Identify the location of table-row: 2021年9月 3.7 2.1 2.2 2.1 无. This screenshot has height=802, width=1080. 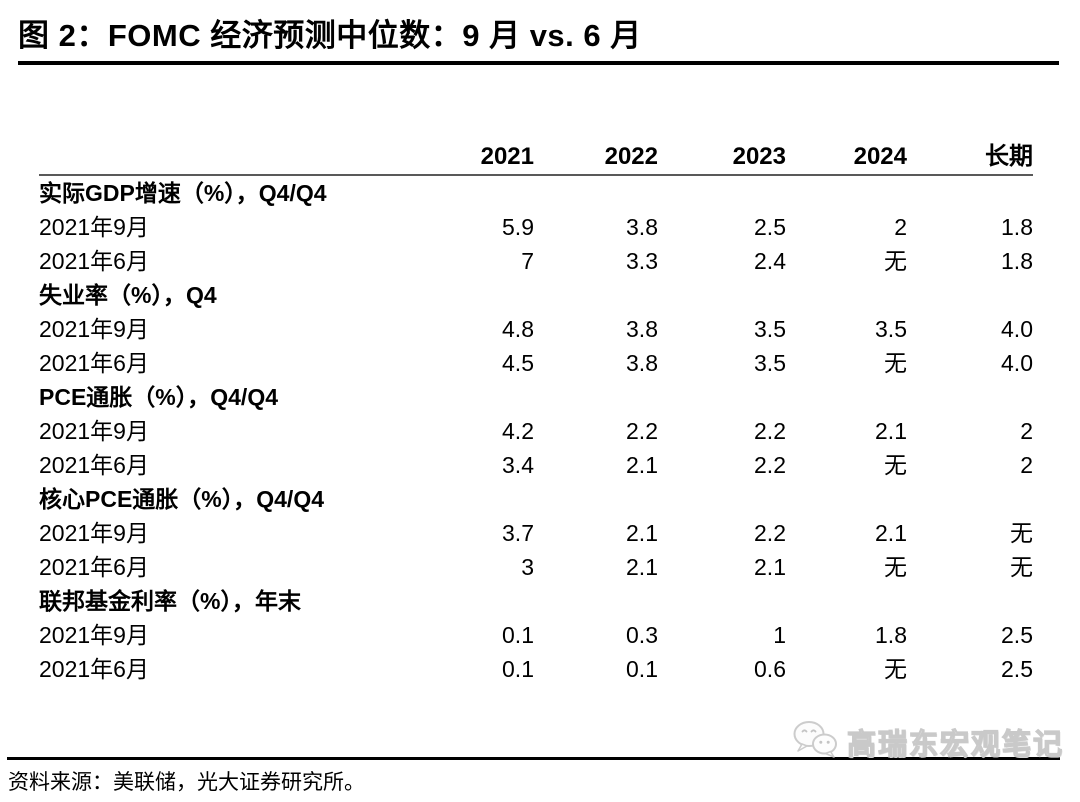
(536, 533).